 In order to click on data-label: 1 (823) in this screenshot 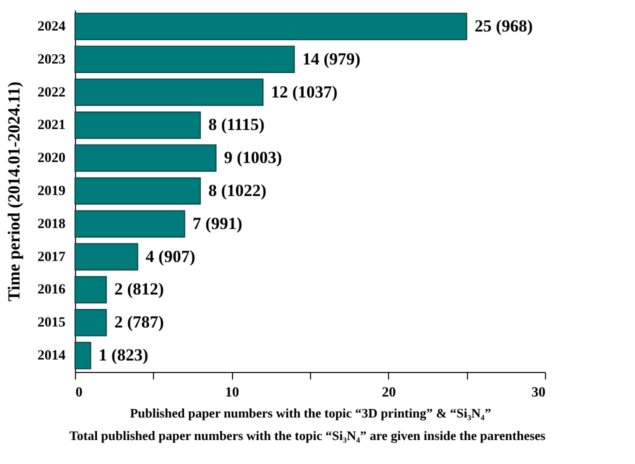, I will do `click(123, 355)`.